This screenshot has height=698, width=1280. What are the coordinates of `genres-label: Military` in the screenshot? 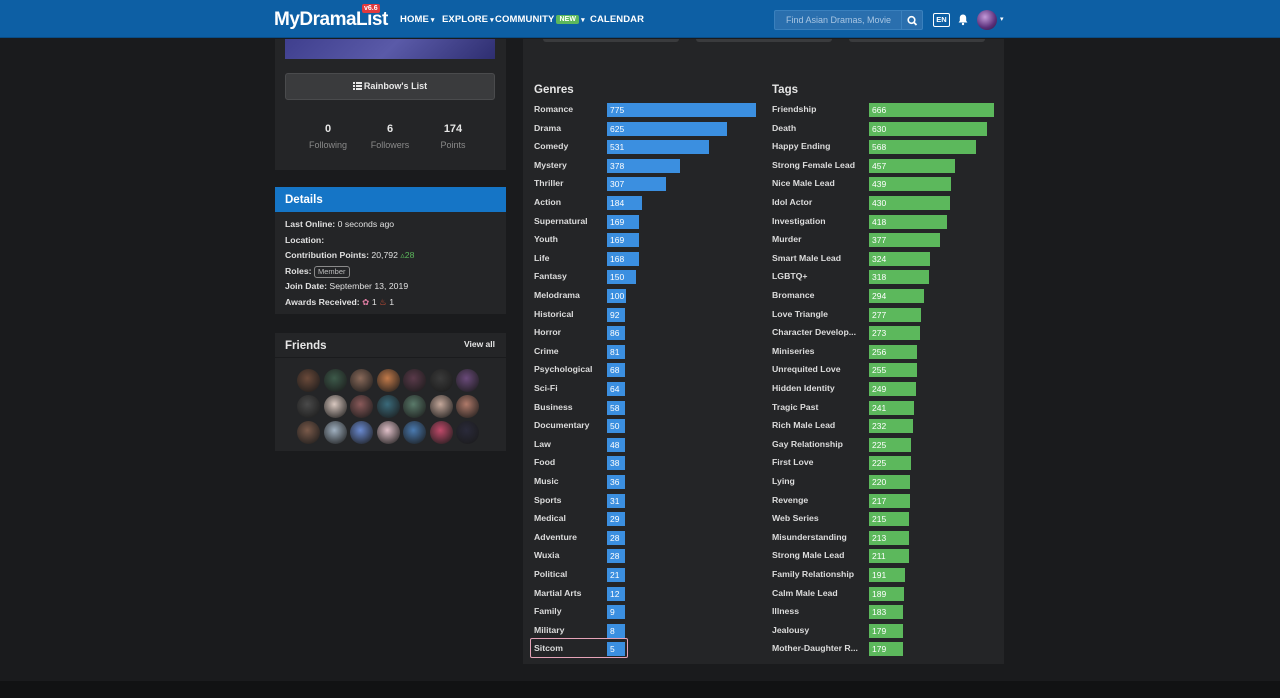 It's located at (549, 629).